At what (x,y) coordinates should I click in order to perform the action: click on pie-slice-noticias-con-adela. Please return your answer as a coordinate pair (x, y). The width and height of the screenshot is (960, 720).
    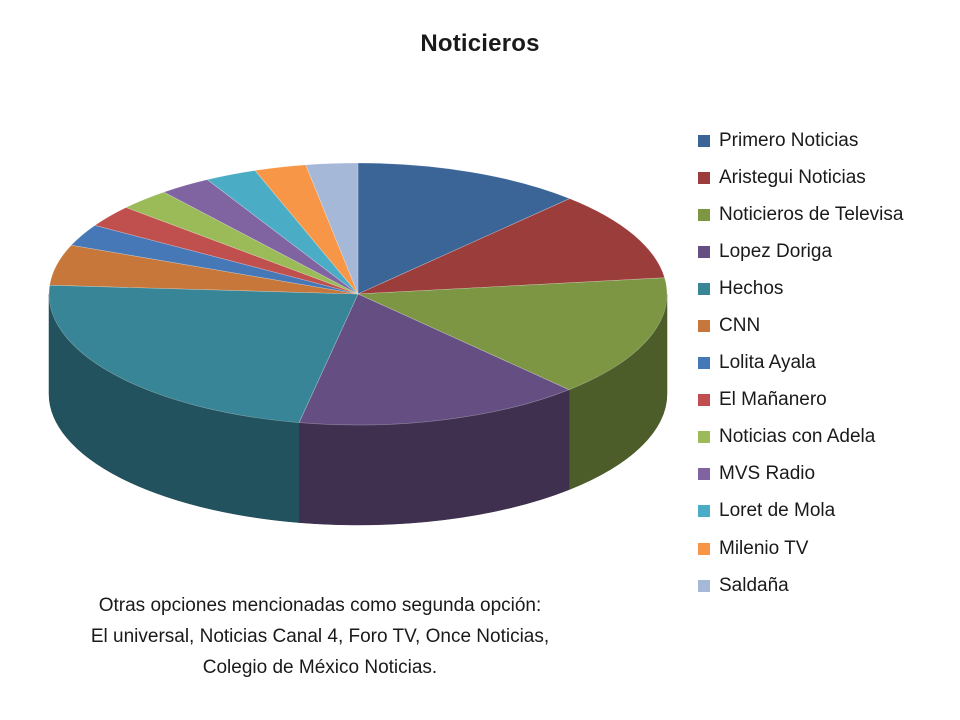
    Looking at the image, I should click on (242, 243).